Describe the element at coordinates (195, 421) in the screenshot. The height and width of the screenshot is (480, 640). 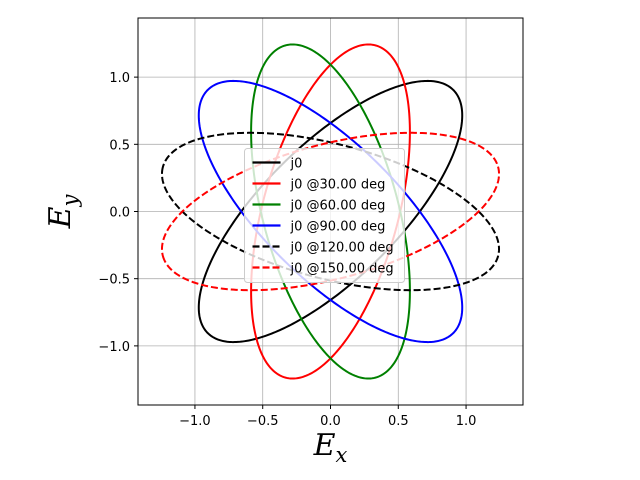
I see `x-tick-label: −1.0` at that location.